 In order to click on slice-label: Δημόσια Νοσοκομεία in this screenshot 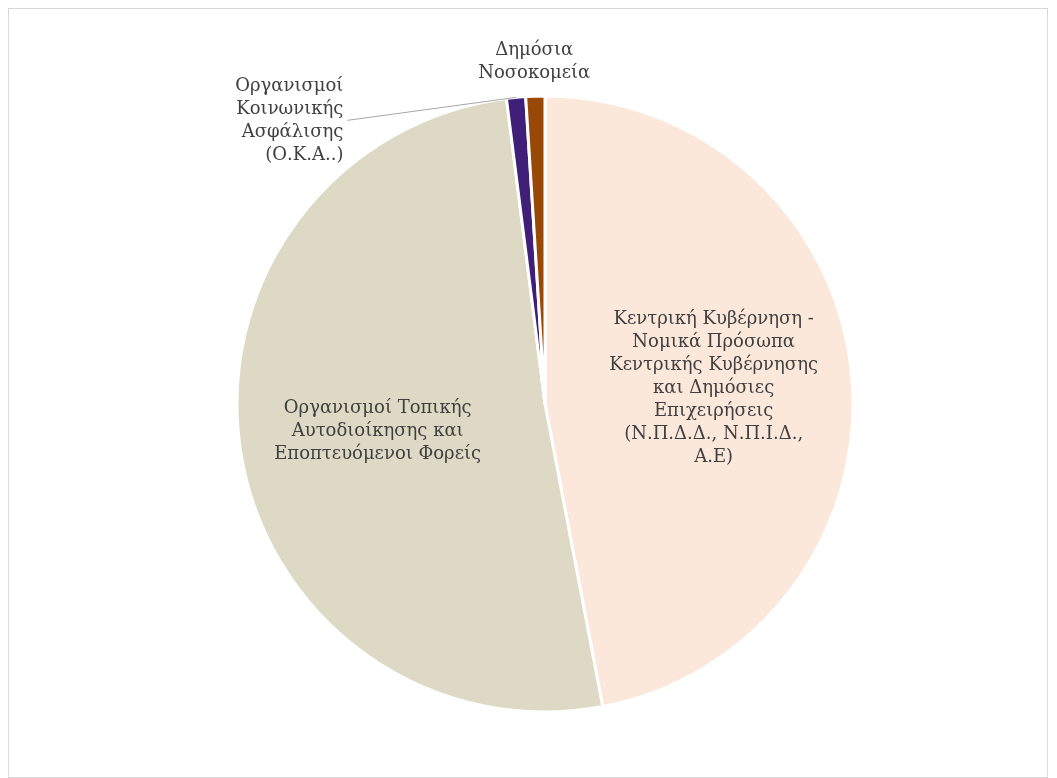, I will do `click(534, 59)`.